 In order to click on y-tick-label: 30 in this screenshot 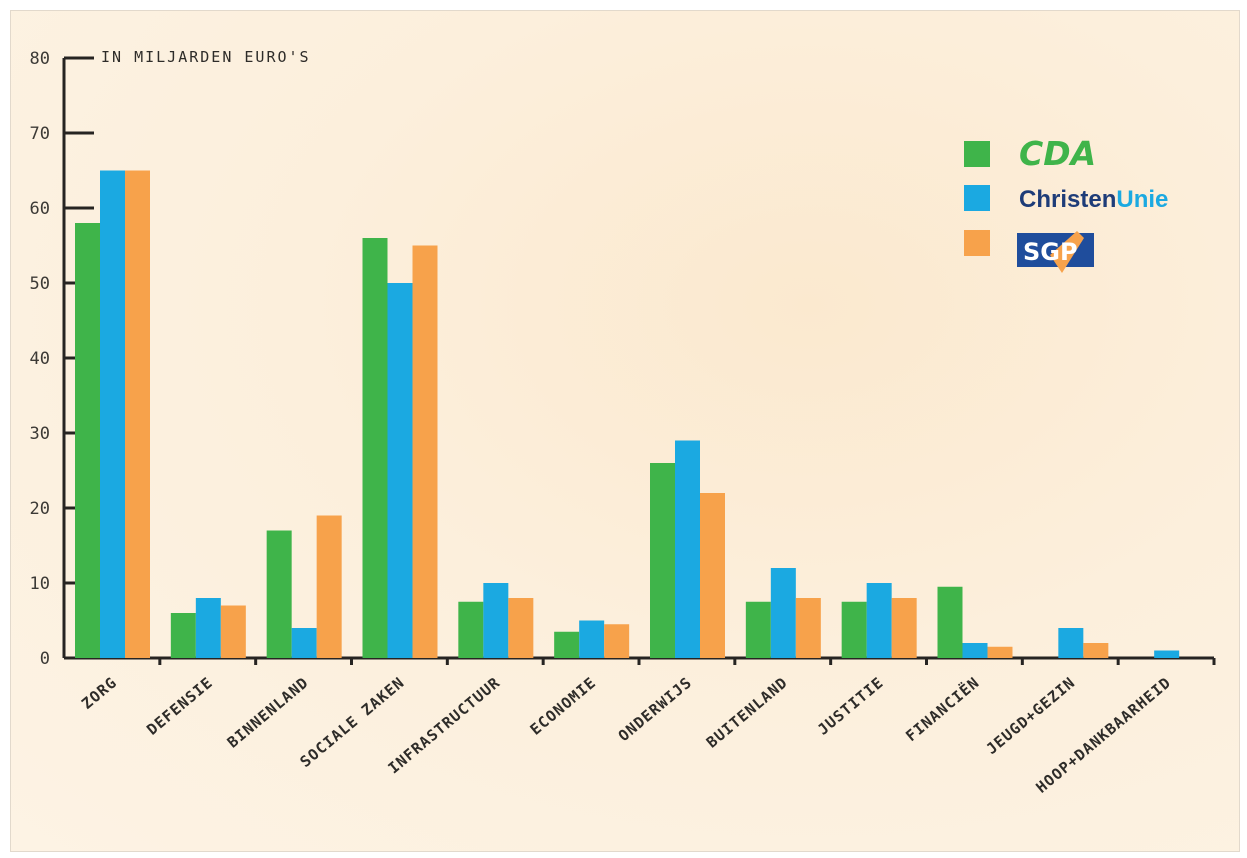, I will do `click(40, 434)`.